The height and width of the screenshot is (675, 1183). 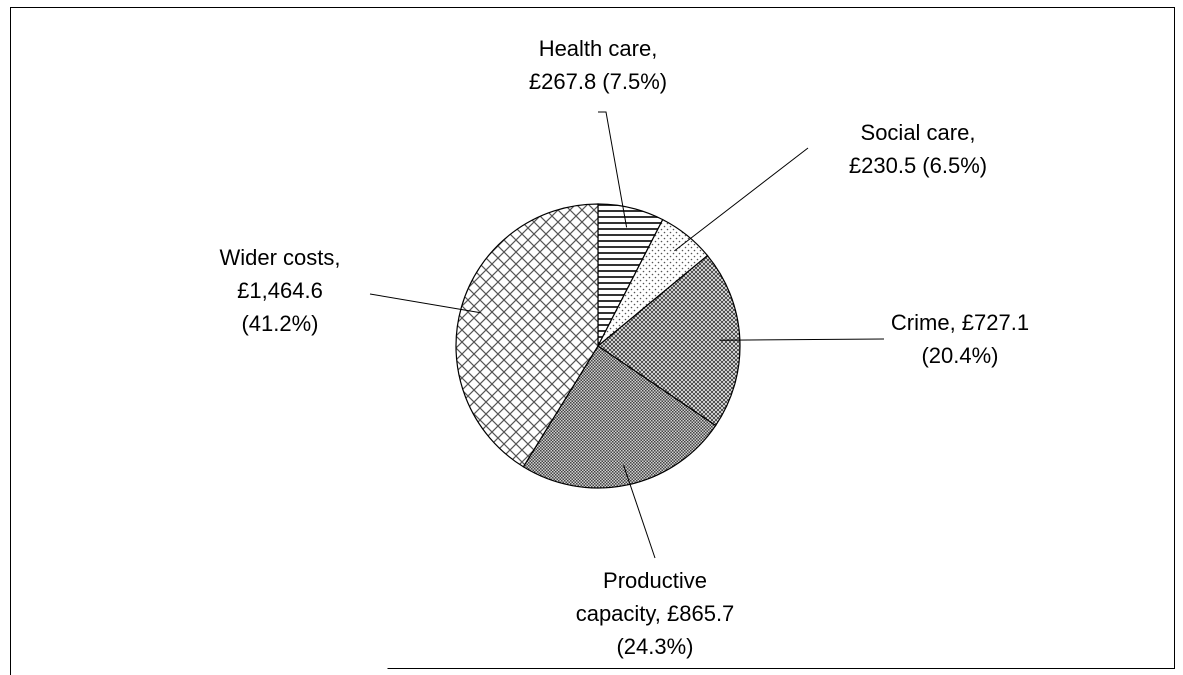 What do you see at coordinates (279, 323) in the screenshot?
I see `data-label-line: (41.2%)` at bounding box center [279, 323].